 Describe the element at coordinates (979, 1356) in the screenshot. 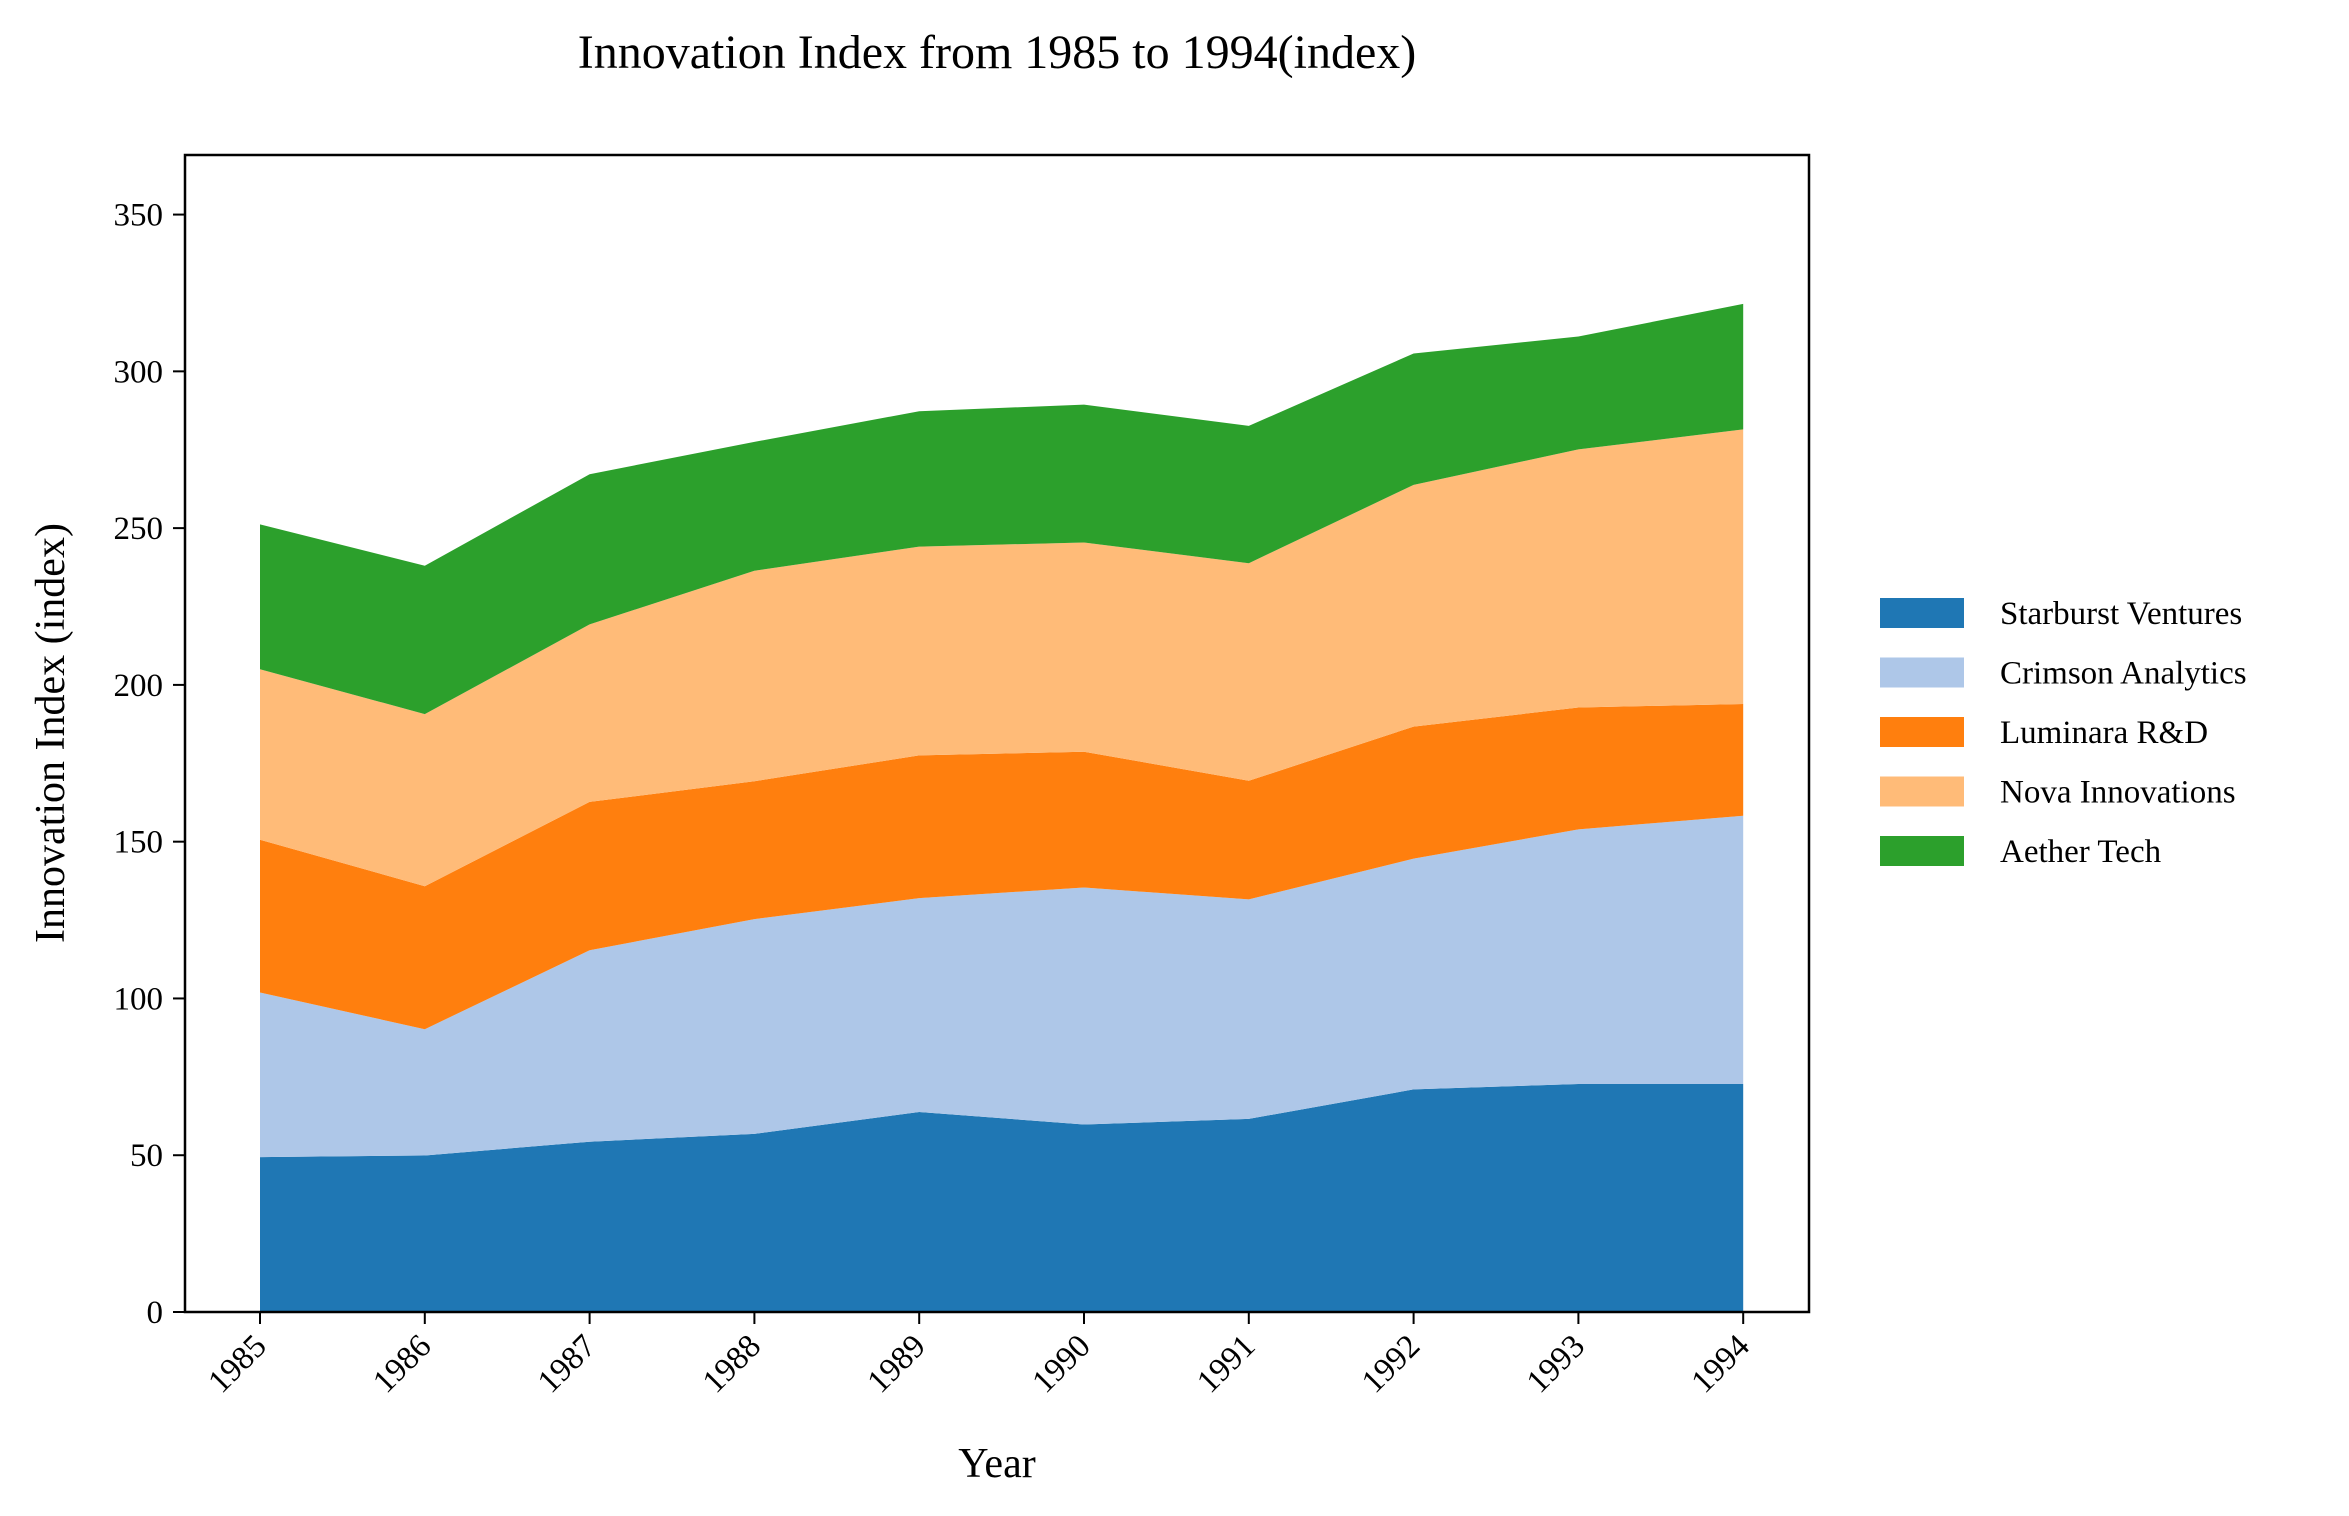

I see `x-axis: 1985 1986 1987 1988 1989 1990 1991 1992 1993 1994` at that location.